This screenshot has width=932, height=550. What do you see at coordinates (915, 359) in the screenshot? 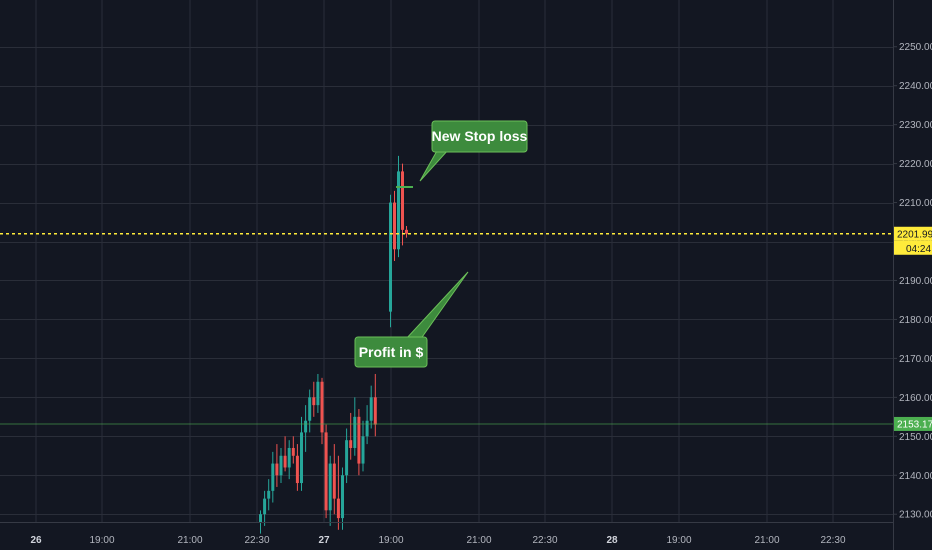
I see `y-tick-label: 2170.00` at bounding box center [915, 359].